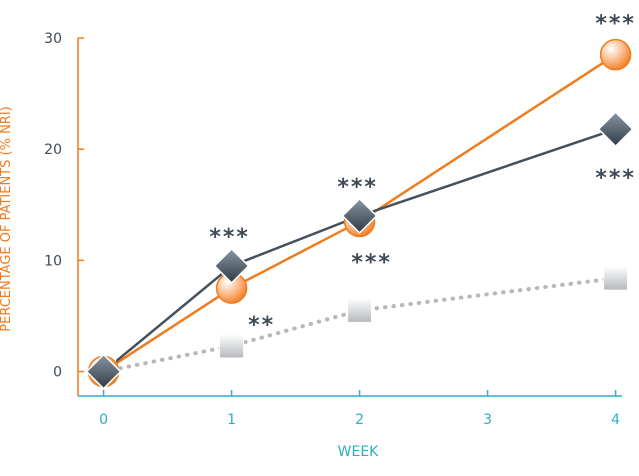 The height and width of the screenshot is (476, 639). I want to click on y-tick-label: 20, so click(53, 150).